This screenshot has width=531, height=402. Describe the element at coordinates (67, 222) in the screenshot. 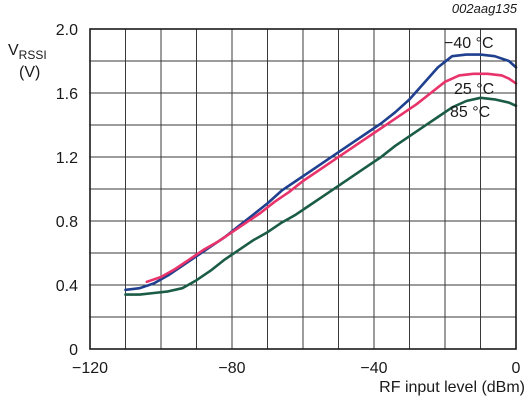

I see `y-tick-label: 0.8` at that location.